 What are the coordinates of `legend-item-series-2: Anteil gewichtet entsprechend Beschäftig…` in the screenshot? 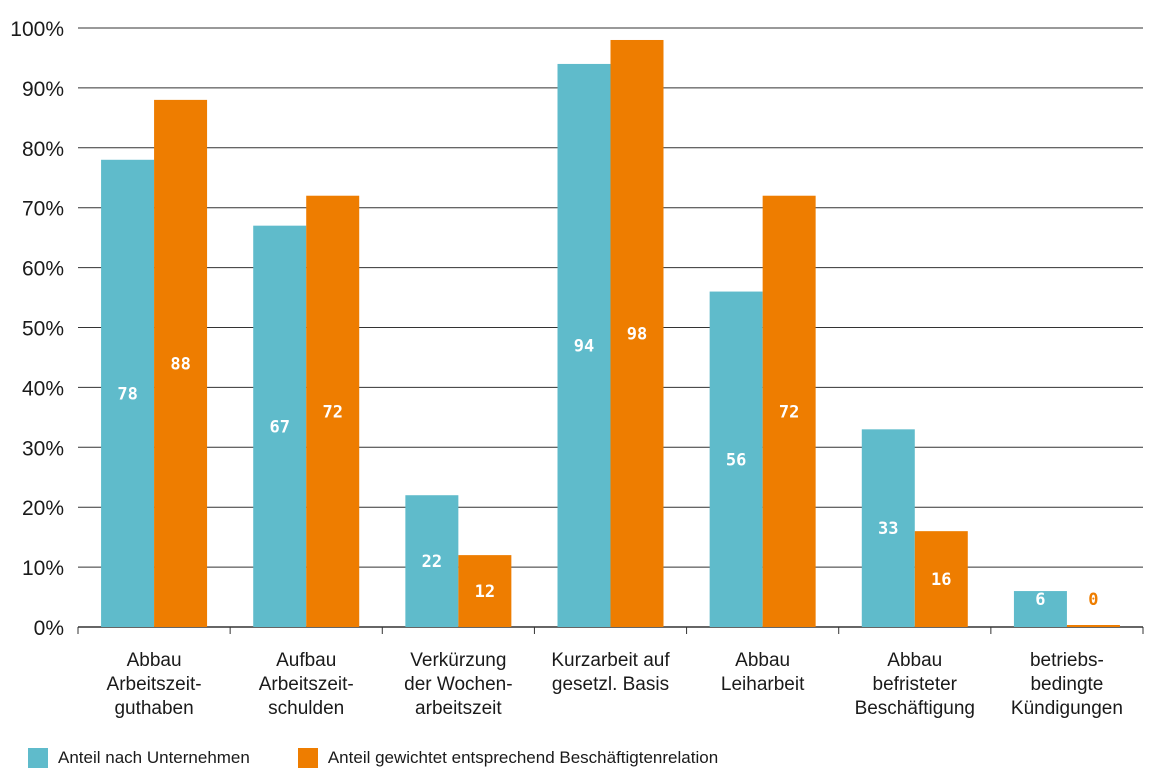 It's located at (508, 758).